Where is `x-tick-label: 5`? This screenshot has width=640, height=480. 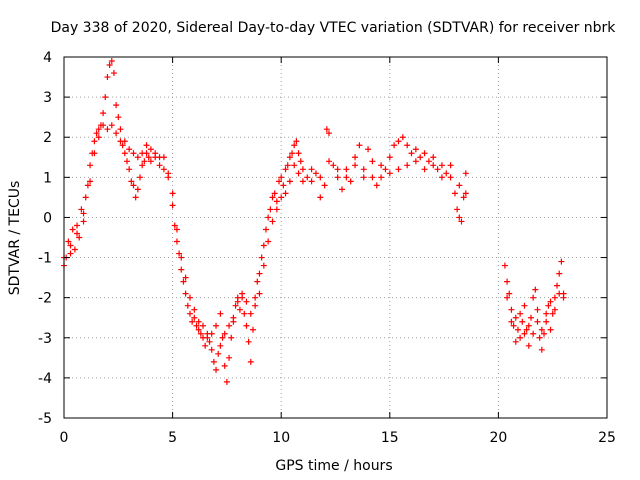
x-tick-label: 5 is located at coordinates (172, 438).